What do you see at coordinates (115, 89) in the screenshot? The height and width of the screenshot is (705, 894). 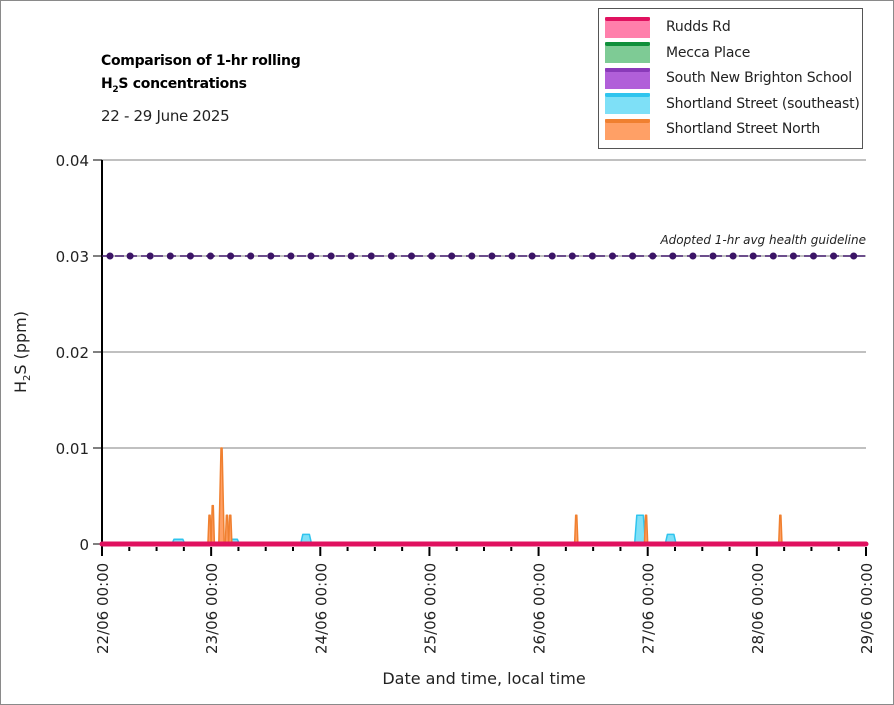 I see `title-subscript: 2` at bounding box center [115, 89].